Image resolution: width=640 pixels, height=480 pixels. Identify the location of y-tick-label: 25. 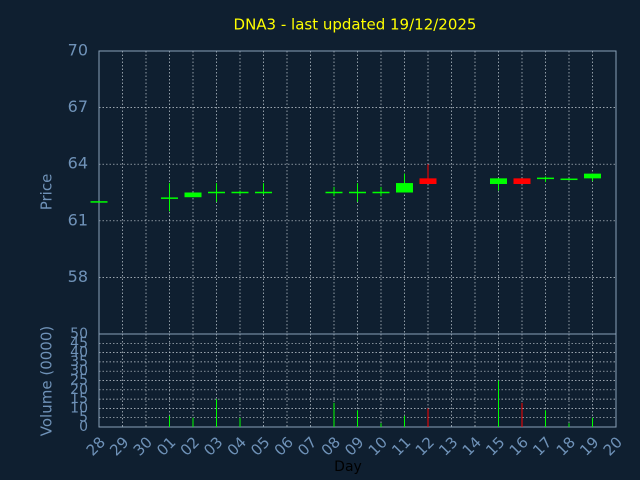
(79, 381).